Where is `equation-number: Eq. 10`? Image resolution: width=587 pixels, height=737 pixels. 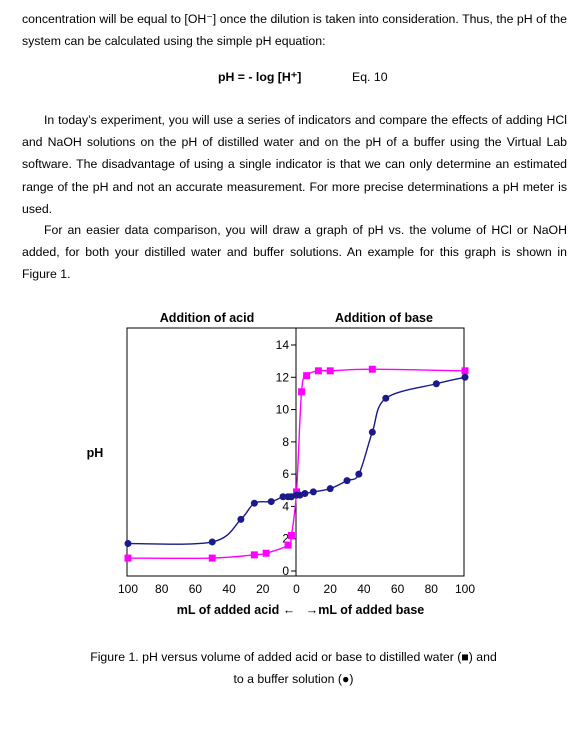
equation-number: Eq. 10 is located at coordinates (370, 77).